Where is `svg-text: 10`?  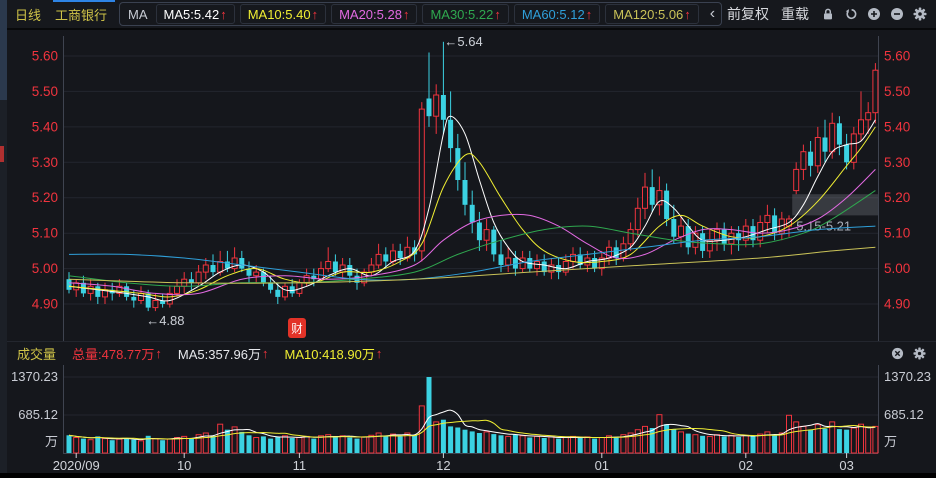 svg-text: 10 is located at coordinates (184, 465).